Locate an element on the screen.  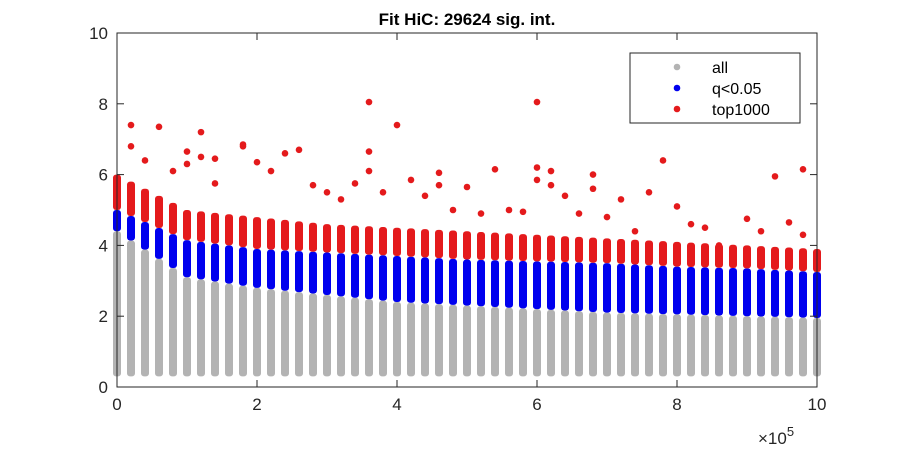
legend: all q<0.05 top1000 is located at coordinates (715, 88).